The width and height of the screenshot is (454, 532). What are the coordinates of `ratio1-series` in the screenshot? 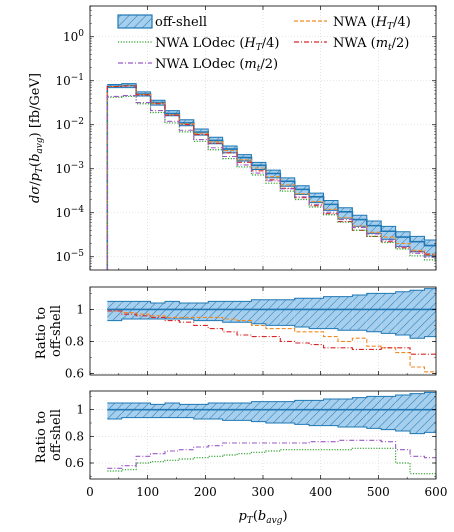 It's located at (271, 340).